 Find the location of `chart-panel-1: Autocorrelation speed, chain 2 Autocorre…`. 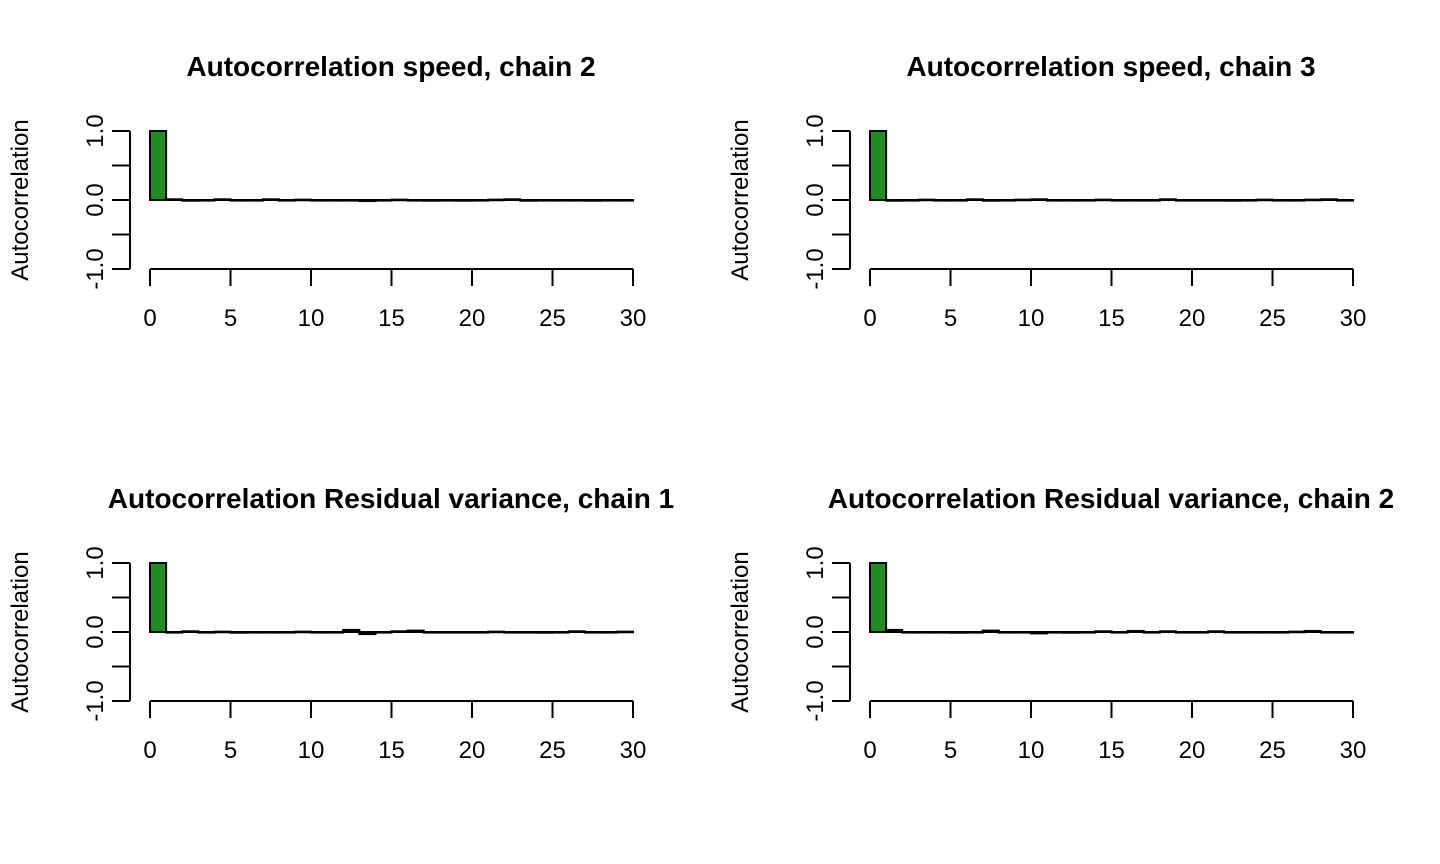

chart-panel-1: Autocorrelation speed, chain 2 Autocorre… is located at coordinates (326, 191).